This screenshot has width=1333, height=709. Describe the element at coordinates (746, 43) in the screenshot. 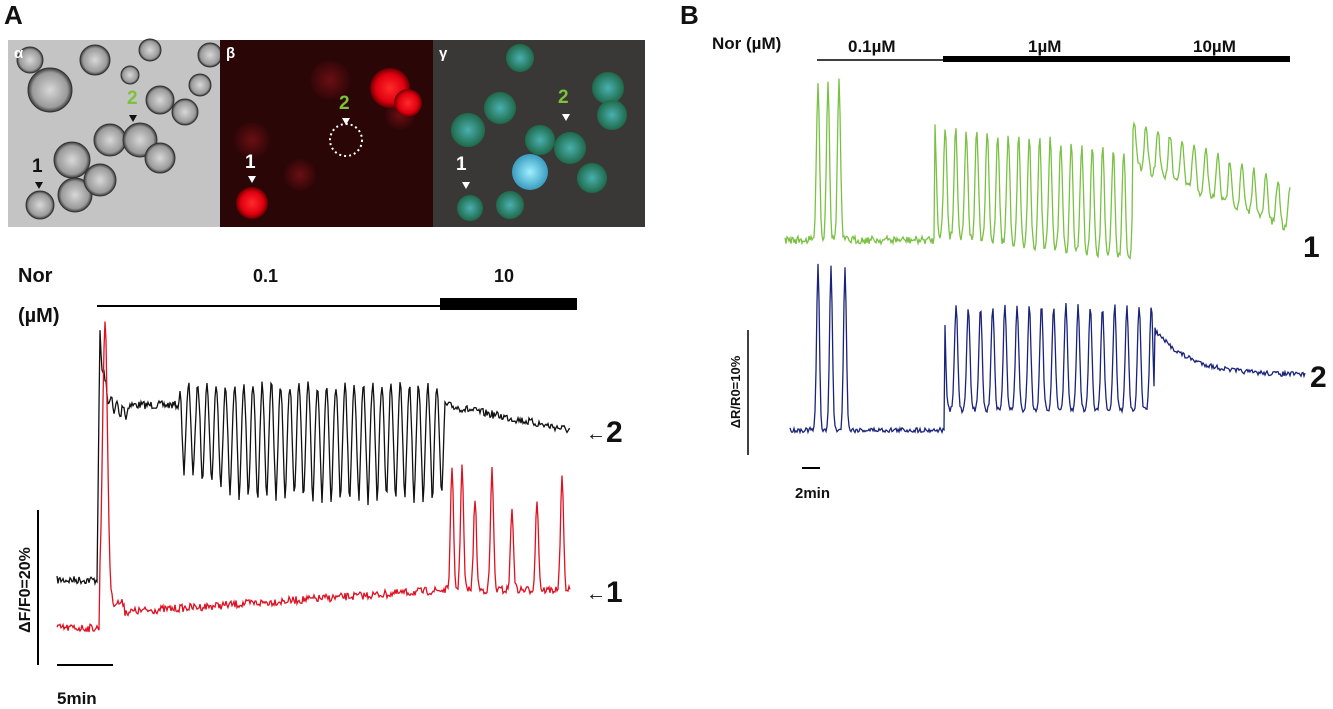

I see `stimulus-agent: Nor (µM)` at that location.